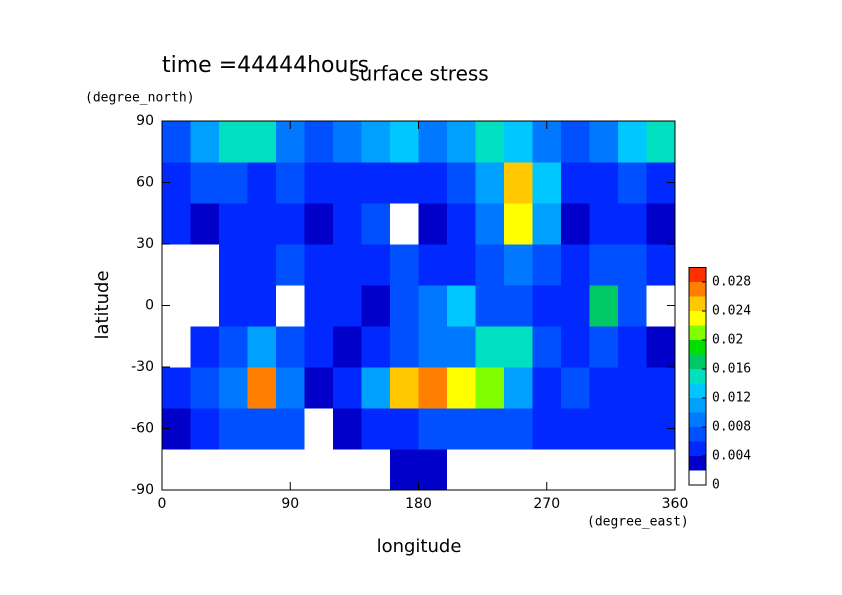  What do you see at coordinates (731, 456) in the screenshot?
I see `colorbar-tick-label: 0.004` at bounding box center [731, 456].